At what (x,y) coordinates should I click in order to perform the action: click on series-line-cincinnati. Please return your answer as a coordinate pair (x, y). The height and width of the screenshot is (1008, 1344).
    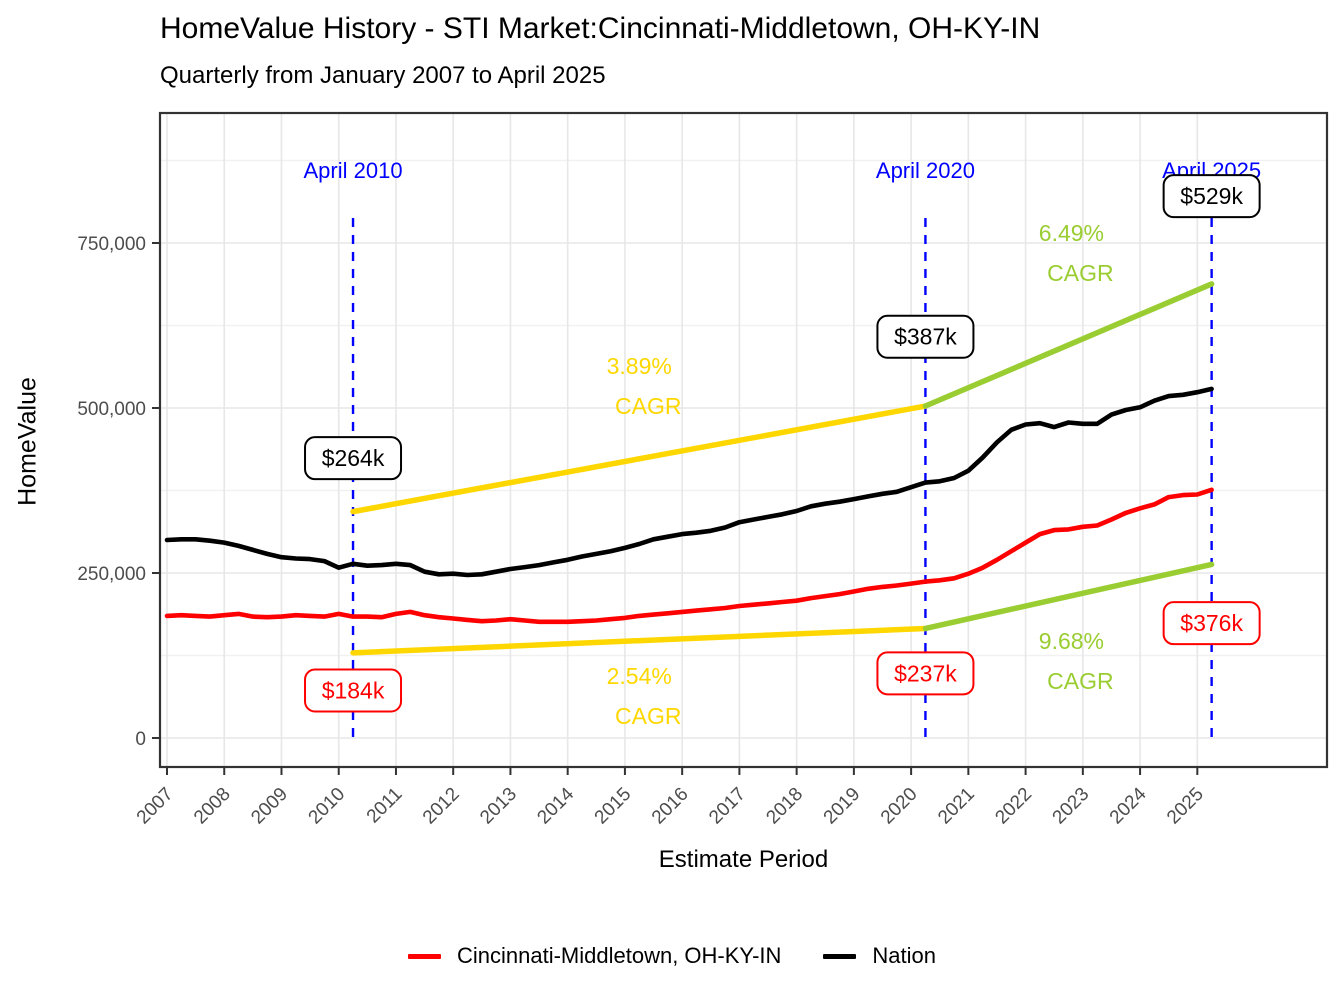
    Looking at the image, I should click on (689, 556).